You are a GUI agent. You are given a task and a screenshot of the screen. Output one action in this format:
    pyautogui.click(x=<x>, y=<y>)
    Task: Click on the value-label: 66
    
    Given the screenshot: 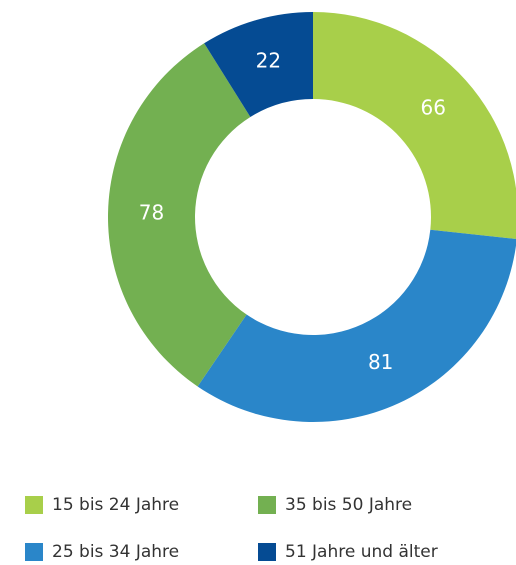 What is the action you would take?
    pyautogui.click(x=432, y=108)
    